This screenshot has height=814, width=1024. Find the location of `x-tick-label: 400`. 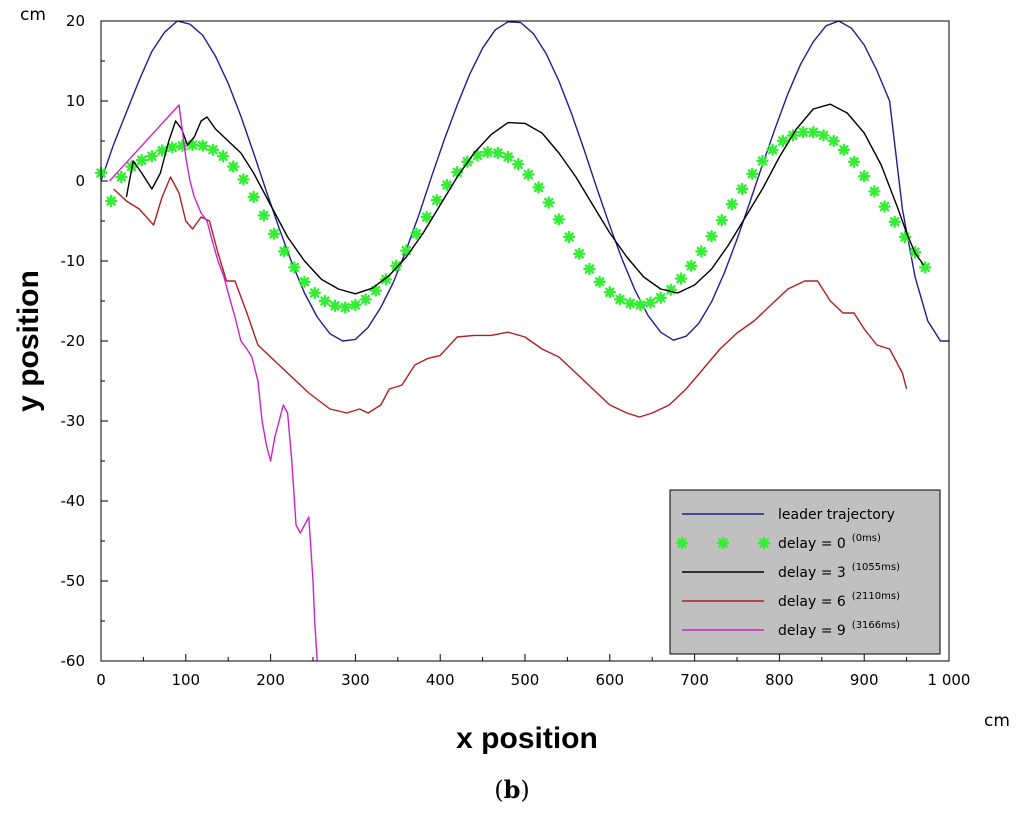

x-tick-label: 400 is located at coordinates (440, 680).